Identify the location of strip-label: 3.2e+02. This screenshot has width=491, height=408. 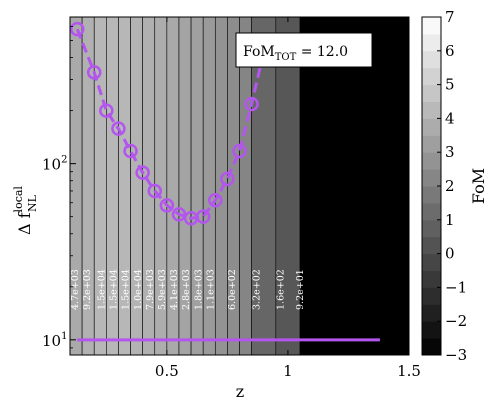
(256, 289).